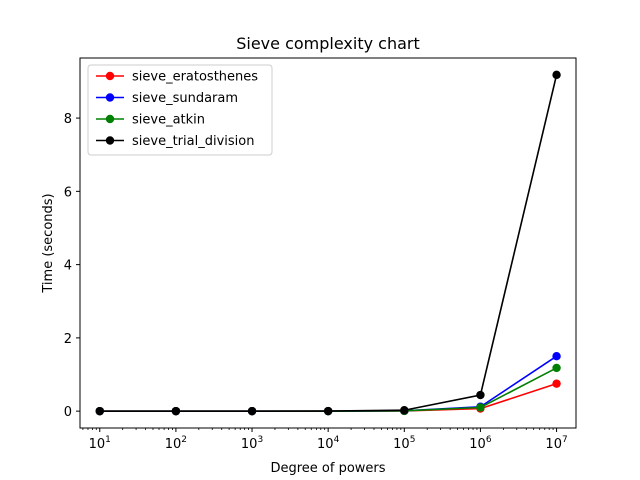  What do you see at coordinates (327, 468) in the screenshot?
I see `x-axis-label: Degree of powers` at bounding box center [327, 468].